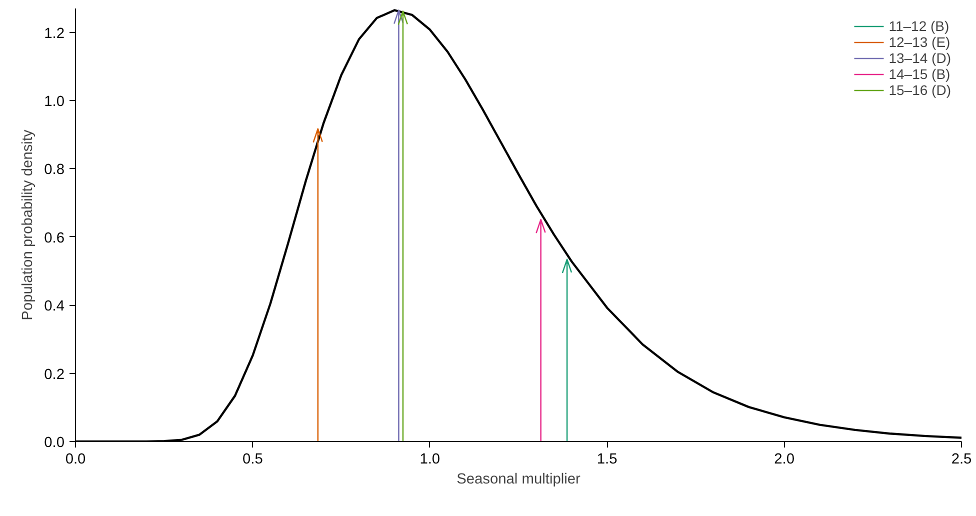 This screenshot has height=516, width=976. Describe the element at coordinates (54, 374) in the screenshot. I see `y-tick-label: 0.2` at that location.